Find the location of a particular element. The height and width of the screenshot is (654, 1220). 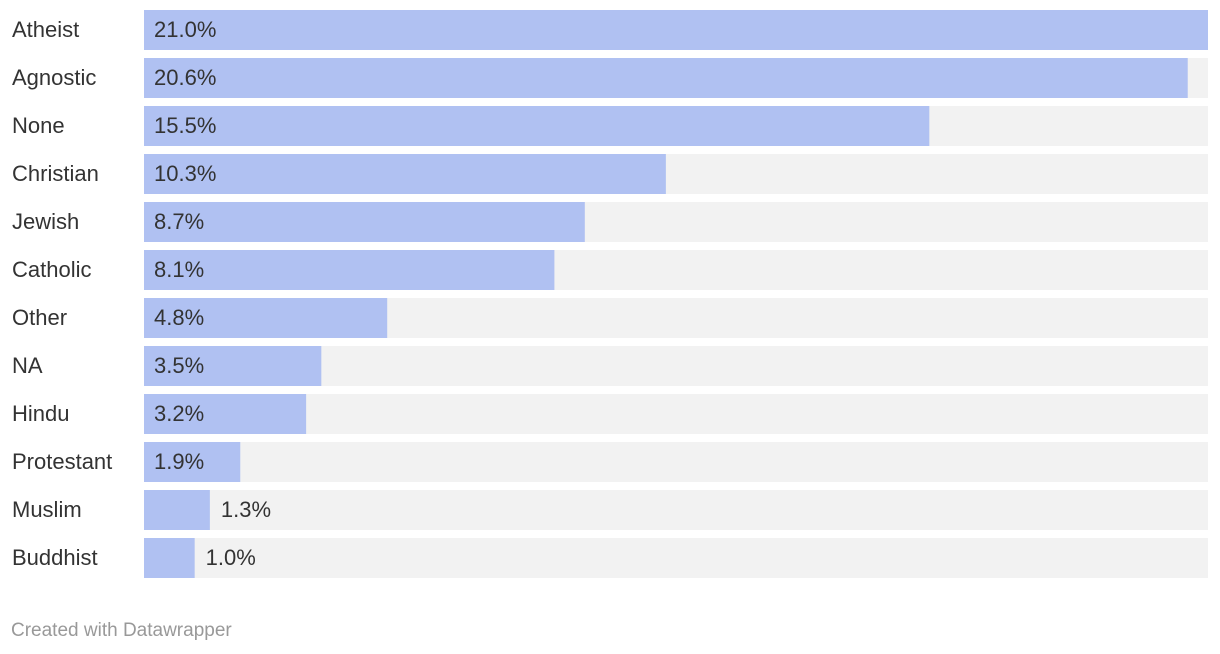

value-label: 21.0% is located at coordinates (185, 29).